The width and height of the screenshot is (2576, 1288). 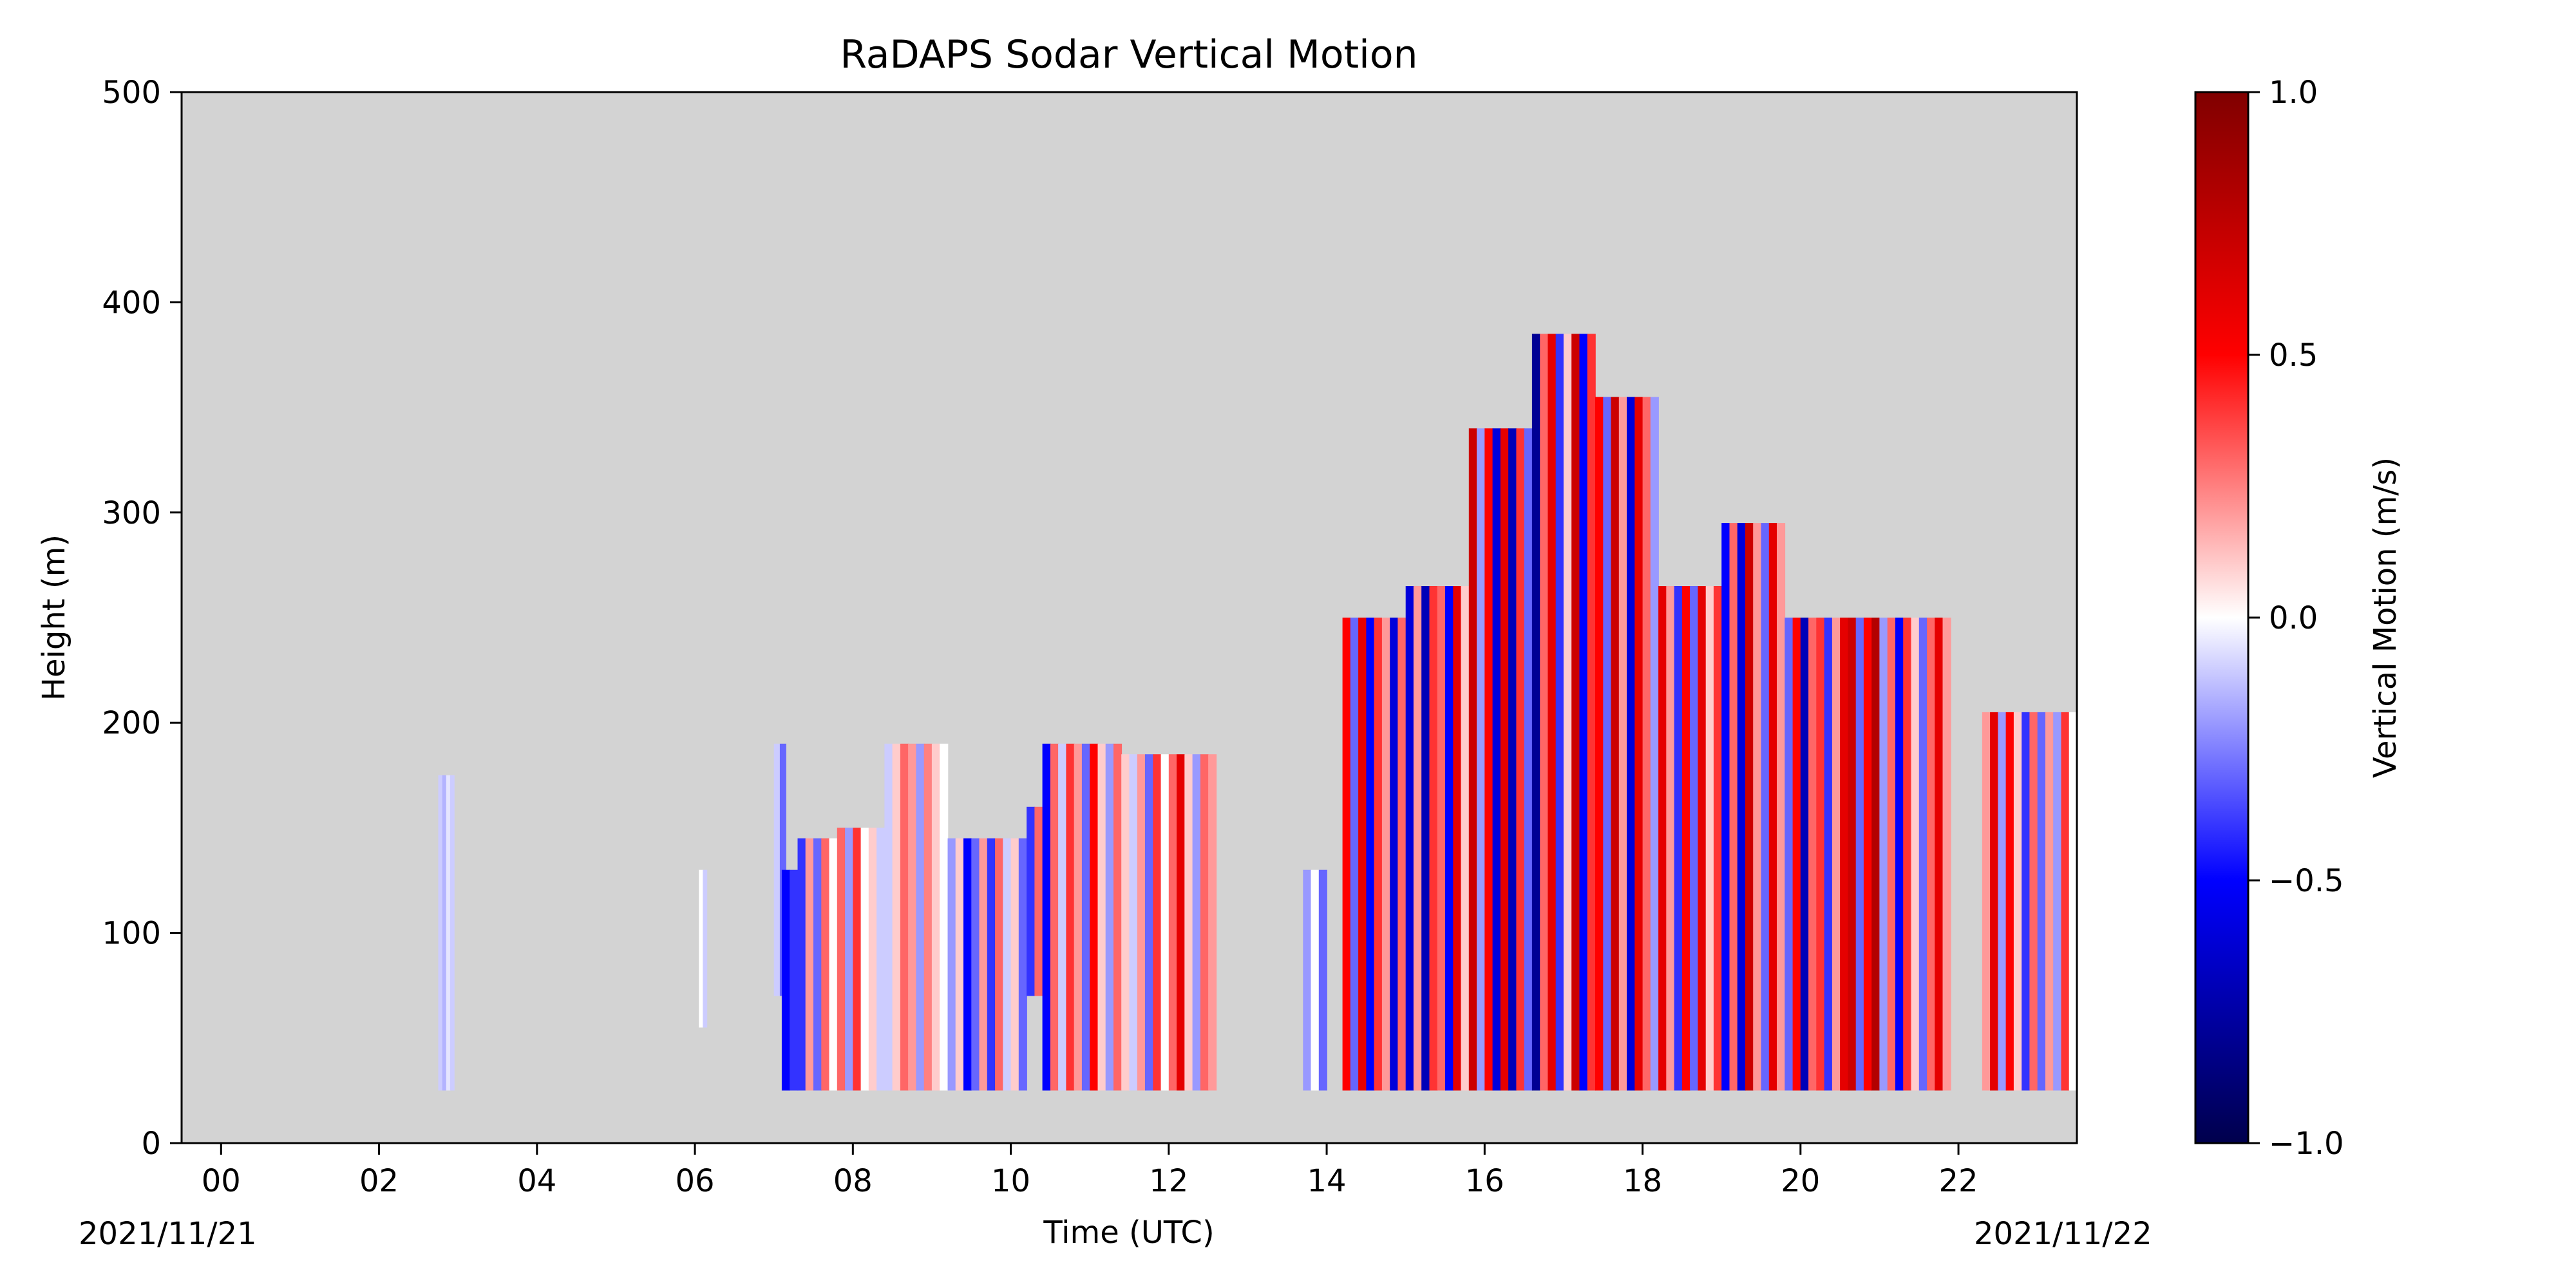 I want to click on y-tick-label: 200, so click(x=131, y=723).